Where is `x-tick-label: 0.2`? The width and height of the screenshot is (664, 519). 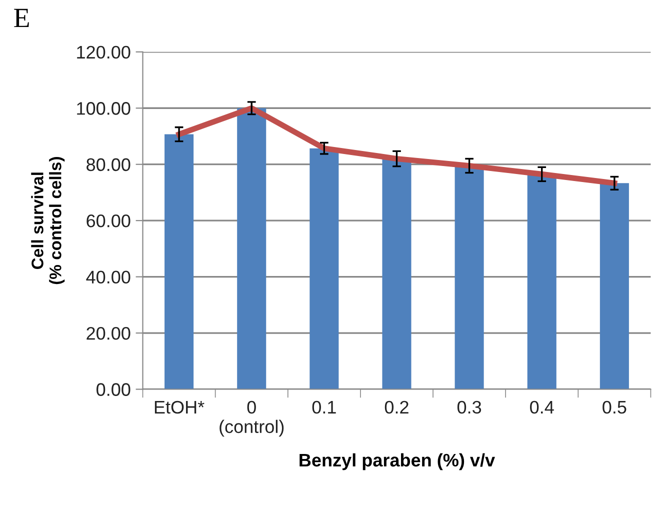
x-tick-label: 0.2 is located at coordinates (396, 407).